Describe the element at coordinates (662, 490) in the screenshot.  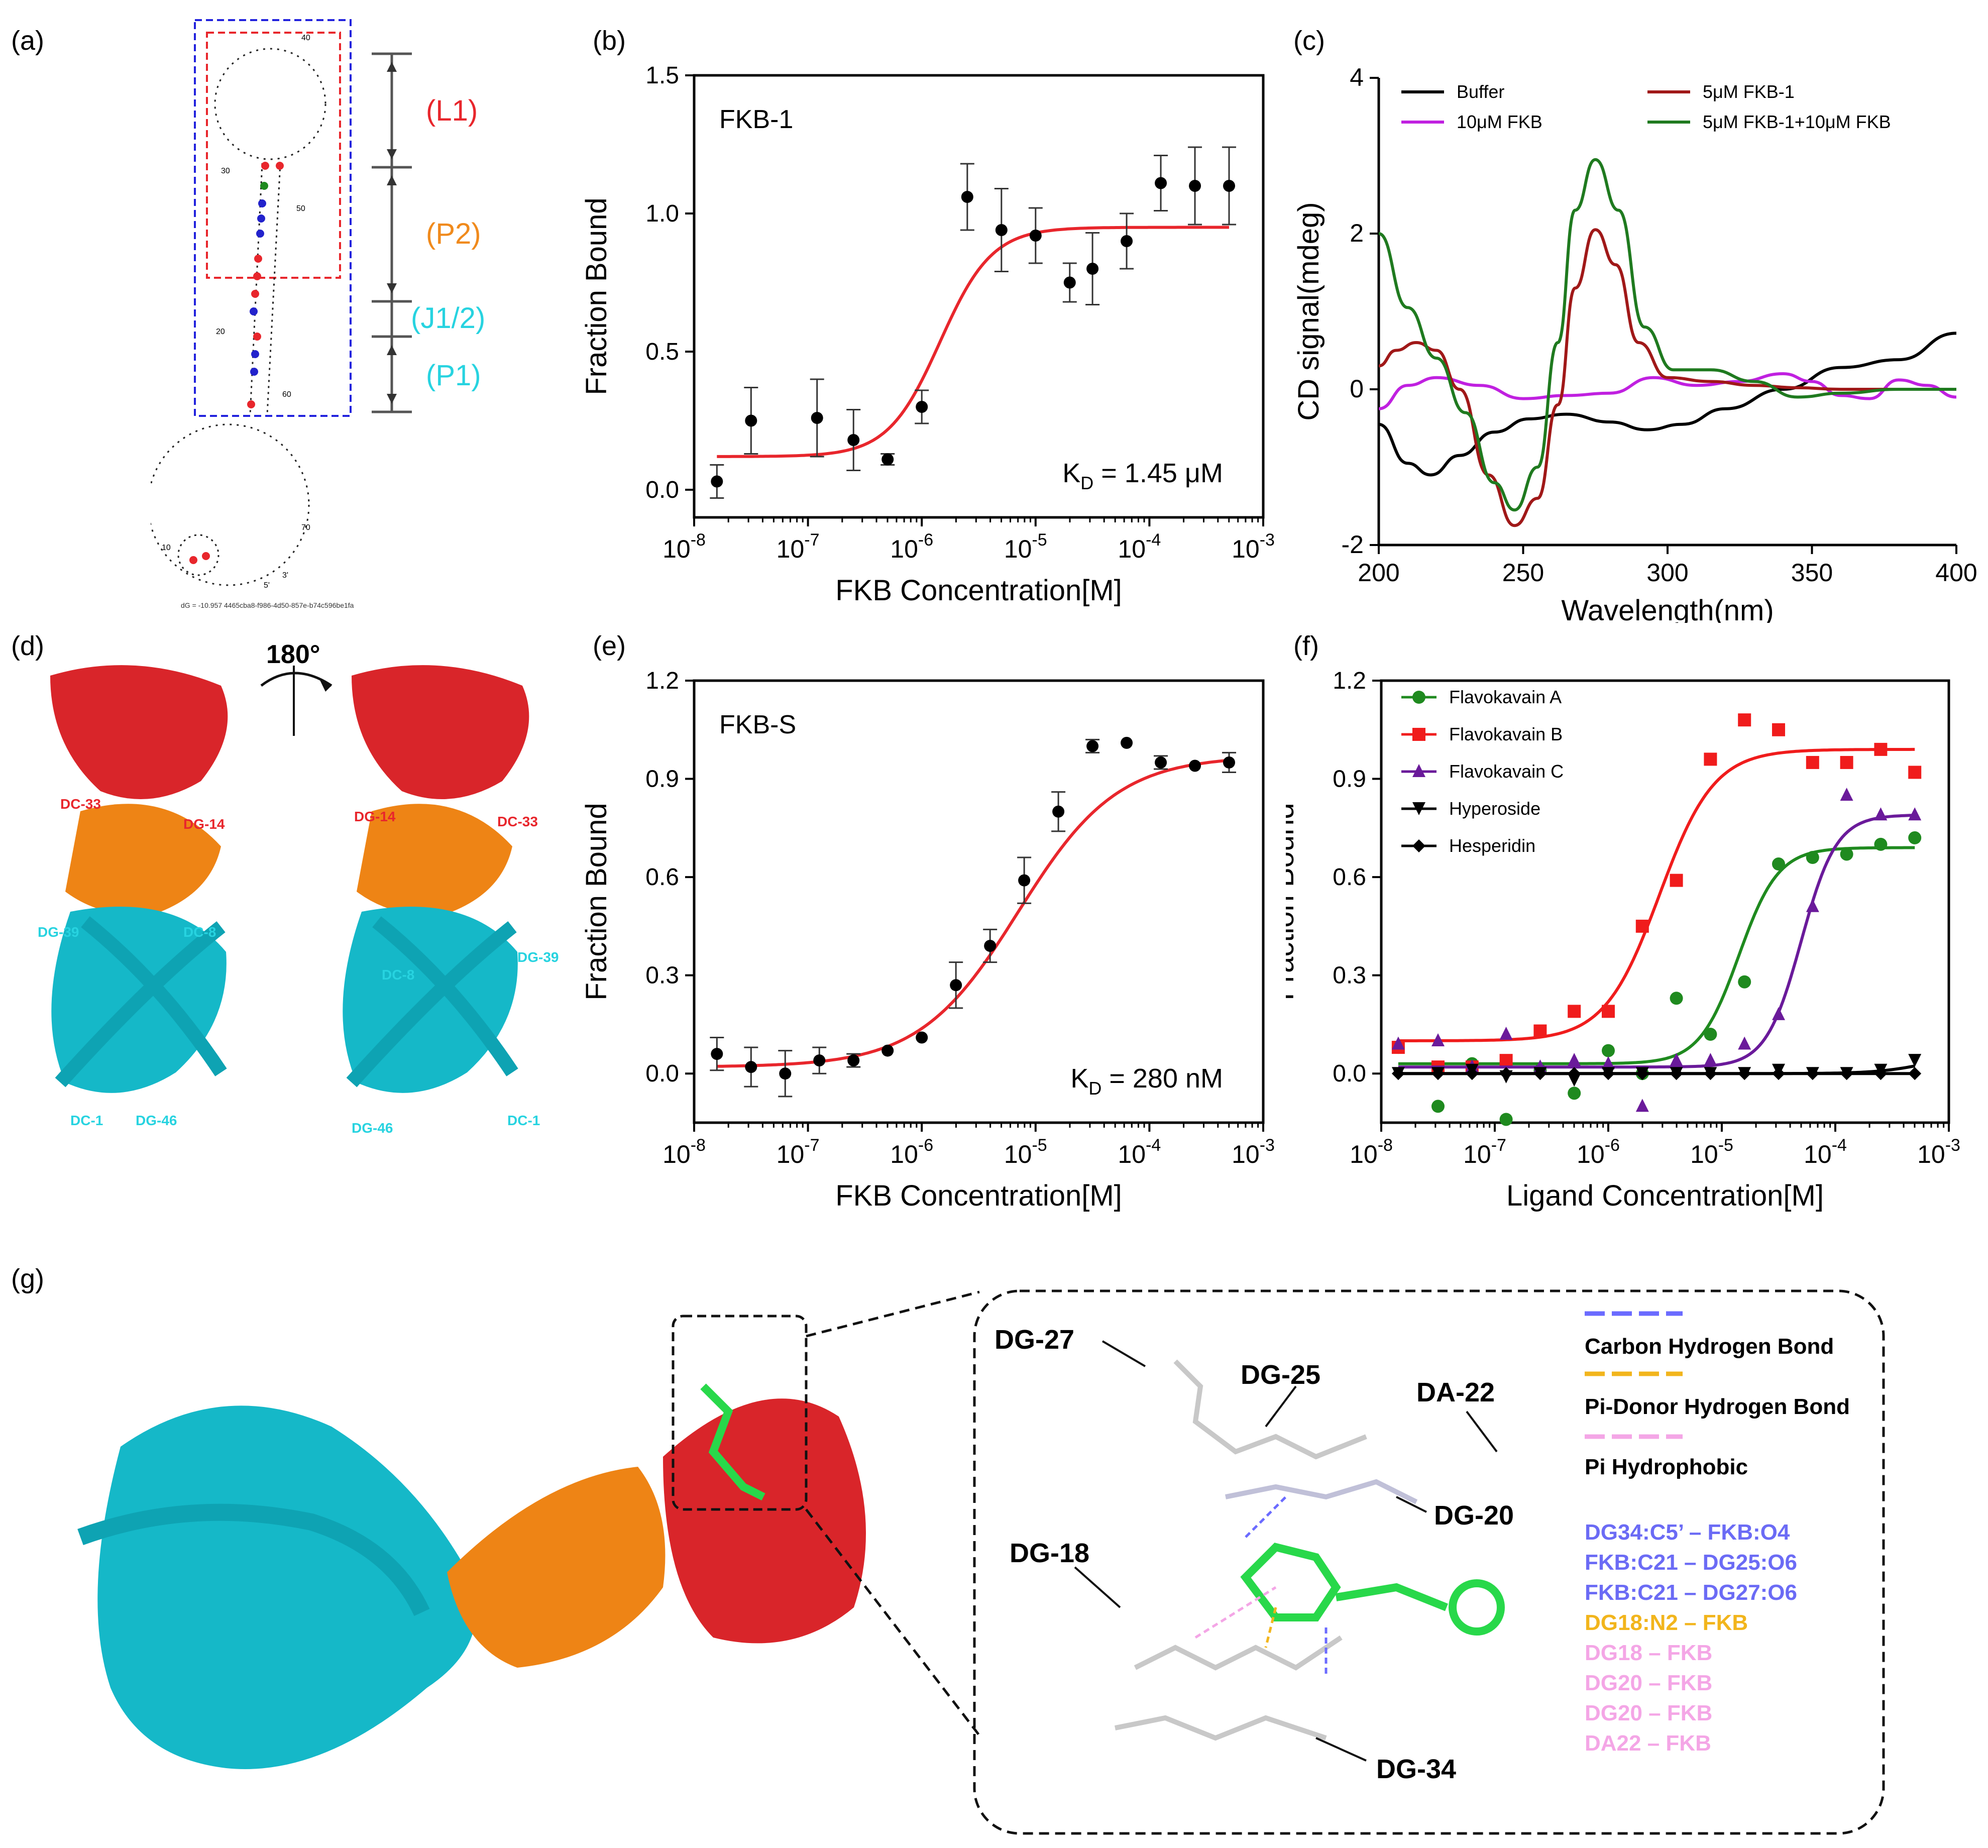
I see `y-tick-label: 0.0` at that location.